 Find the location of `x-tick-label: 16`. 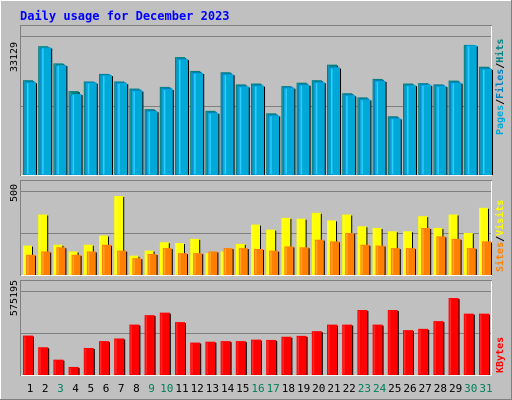

x-tick-label: 16 is located at coordinates (257, 388).